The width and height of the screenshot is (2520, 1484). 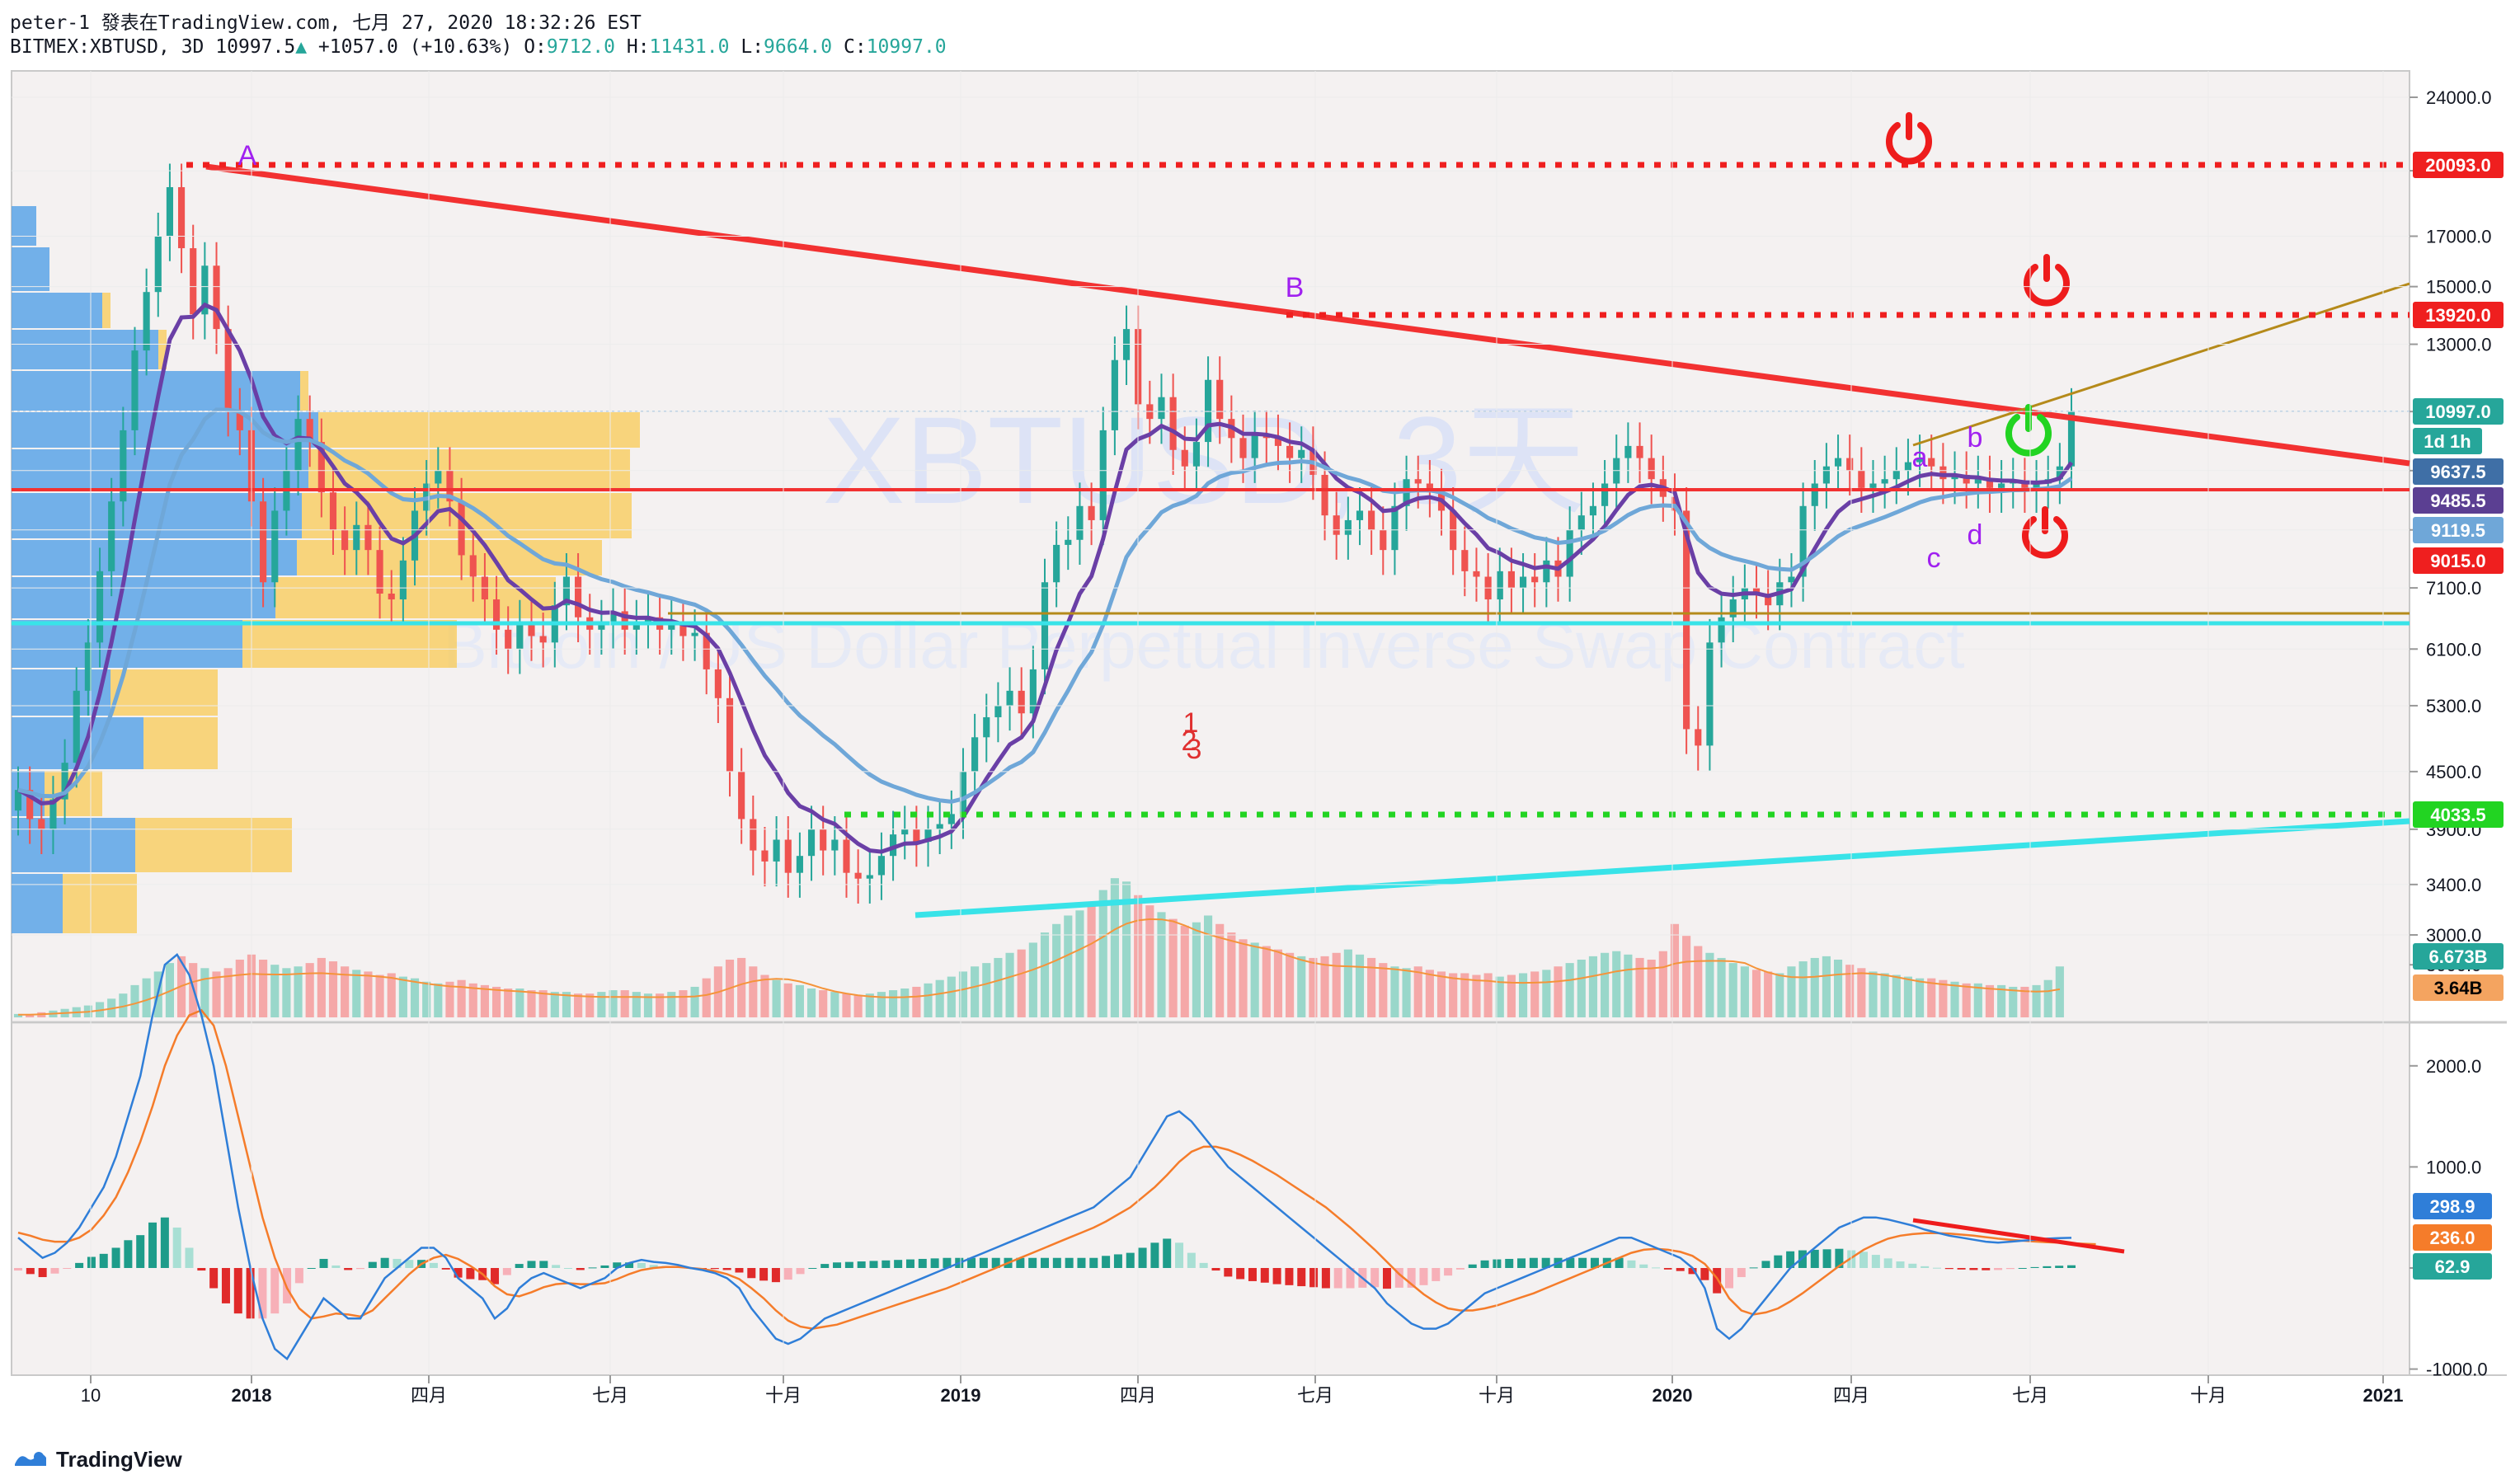 I want to click on last-price: 10997.5, so click(x=255, y=47).